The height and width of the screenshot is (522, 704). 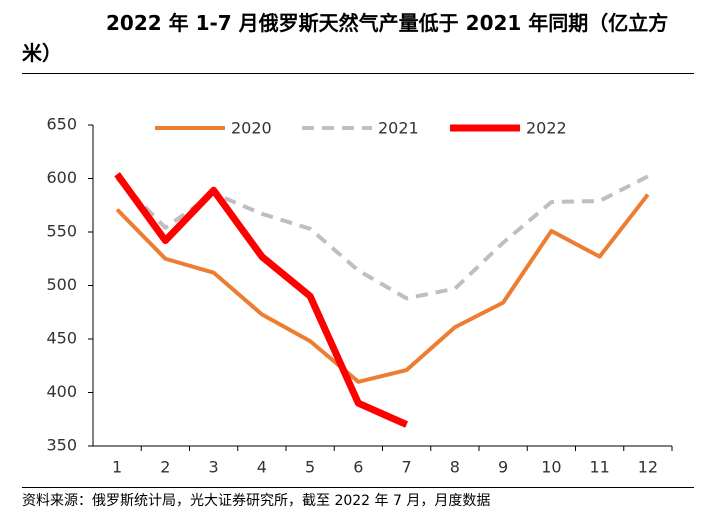 I want to click on y-tick-label: 400, so click(x=61, y=391).